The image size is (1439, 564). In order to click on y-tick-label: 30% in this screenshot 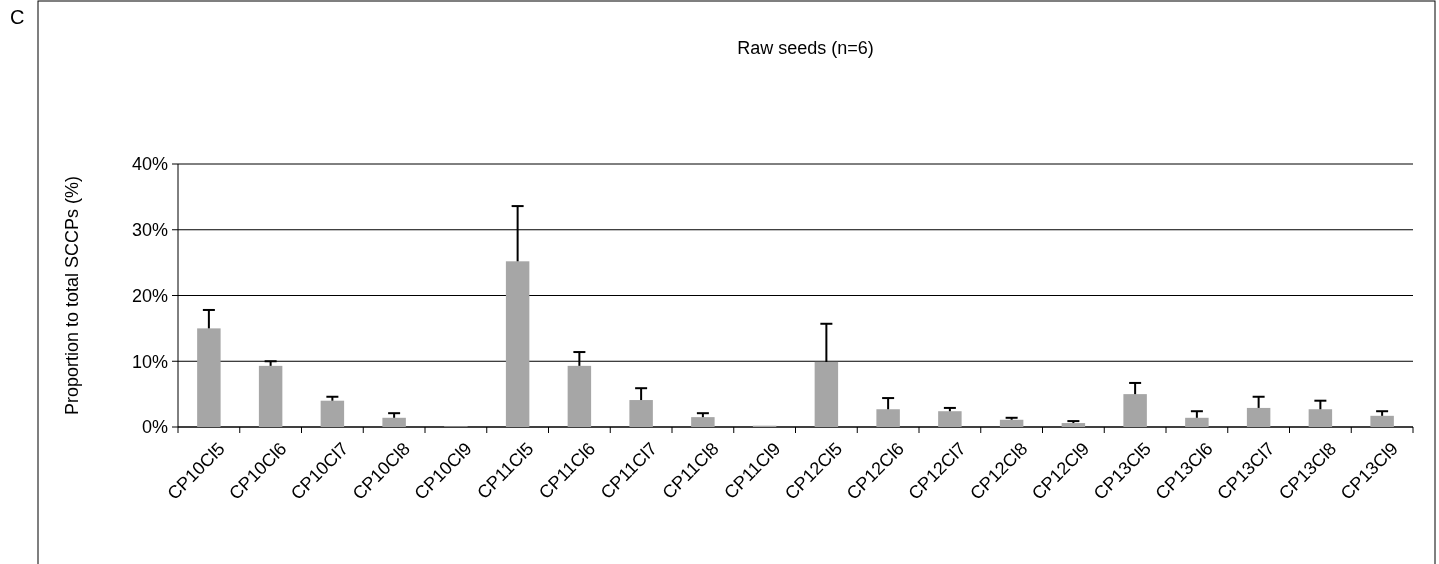, I will do `click(149, 230)`.